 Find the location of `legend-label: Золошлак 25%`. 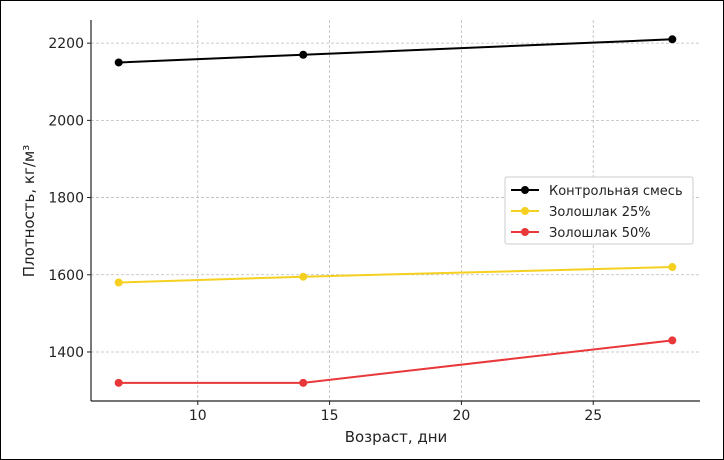

legend-label: Золошлак 25% is located at coordinates (600, 212).